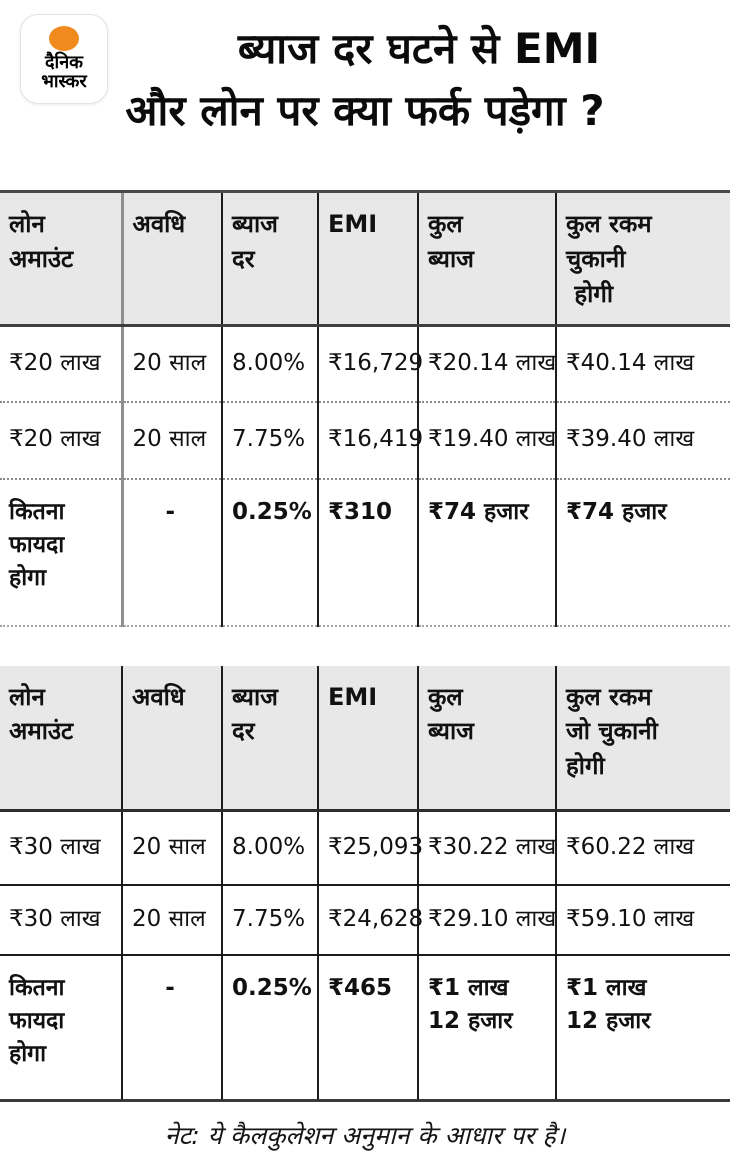 The height and width of the screenshot is (1166, 730). Describe the element at coordinates (642, 1028) in the screenshot. I see `cell-total-payable: ₹1 लाख 12 हजार` at that location.